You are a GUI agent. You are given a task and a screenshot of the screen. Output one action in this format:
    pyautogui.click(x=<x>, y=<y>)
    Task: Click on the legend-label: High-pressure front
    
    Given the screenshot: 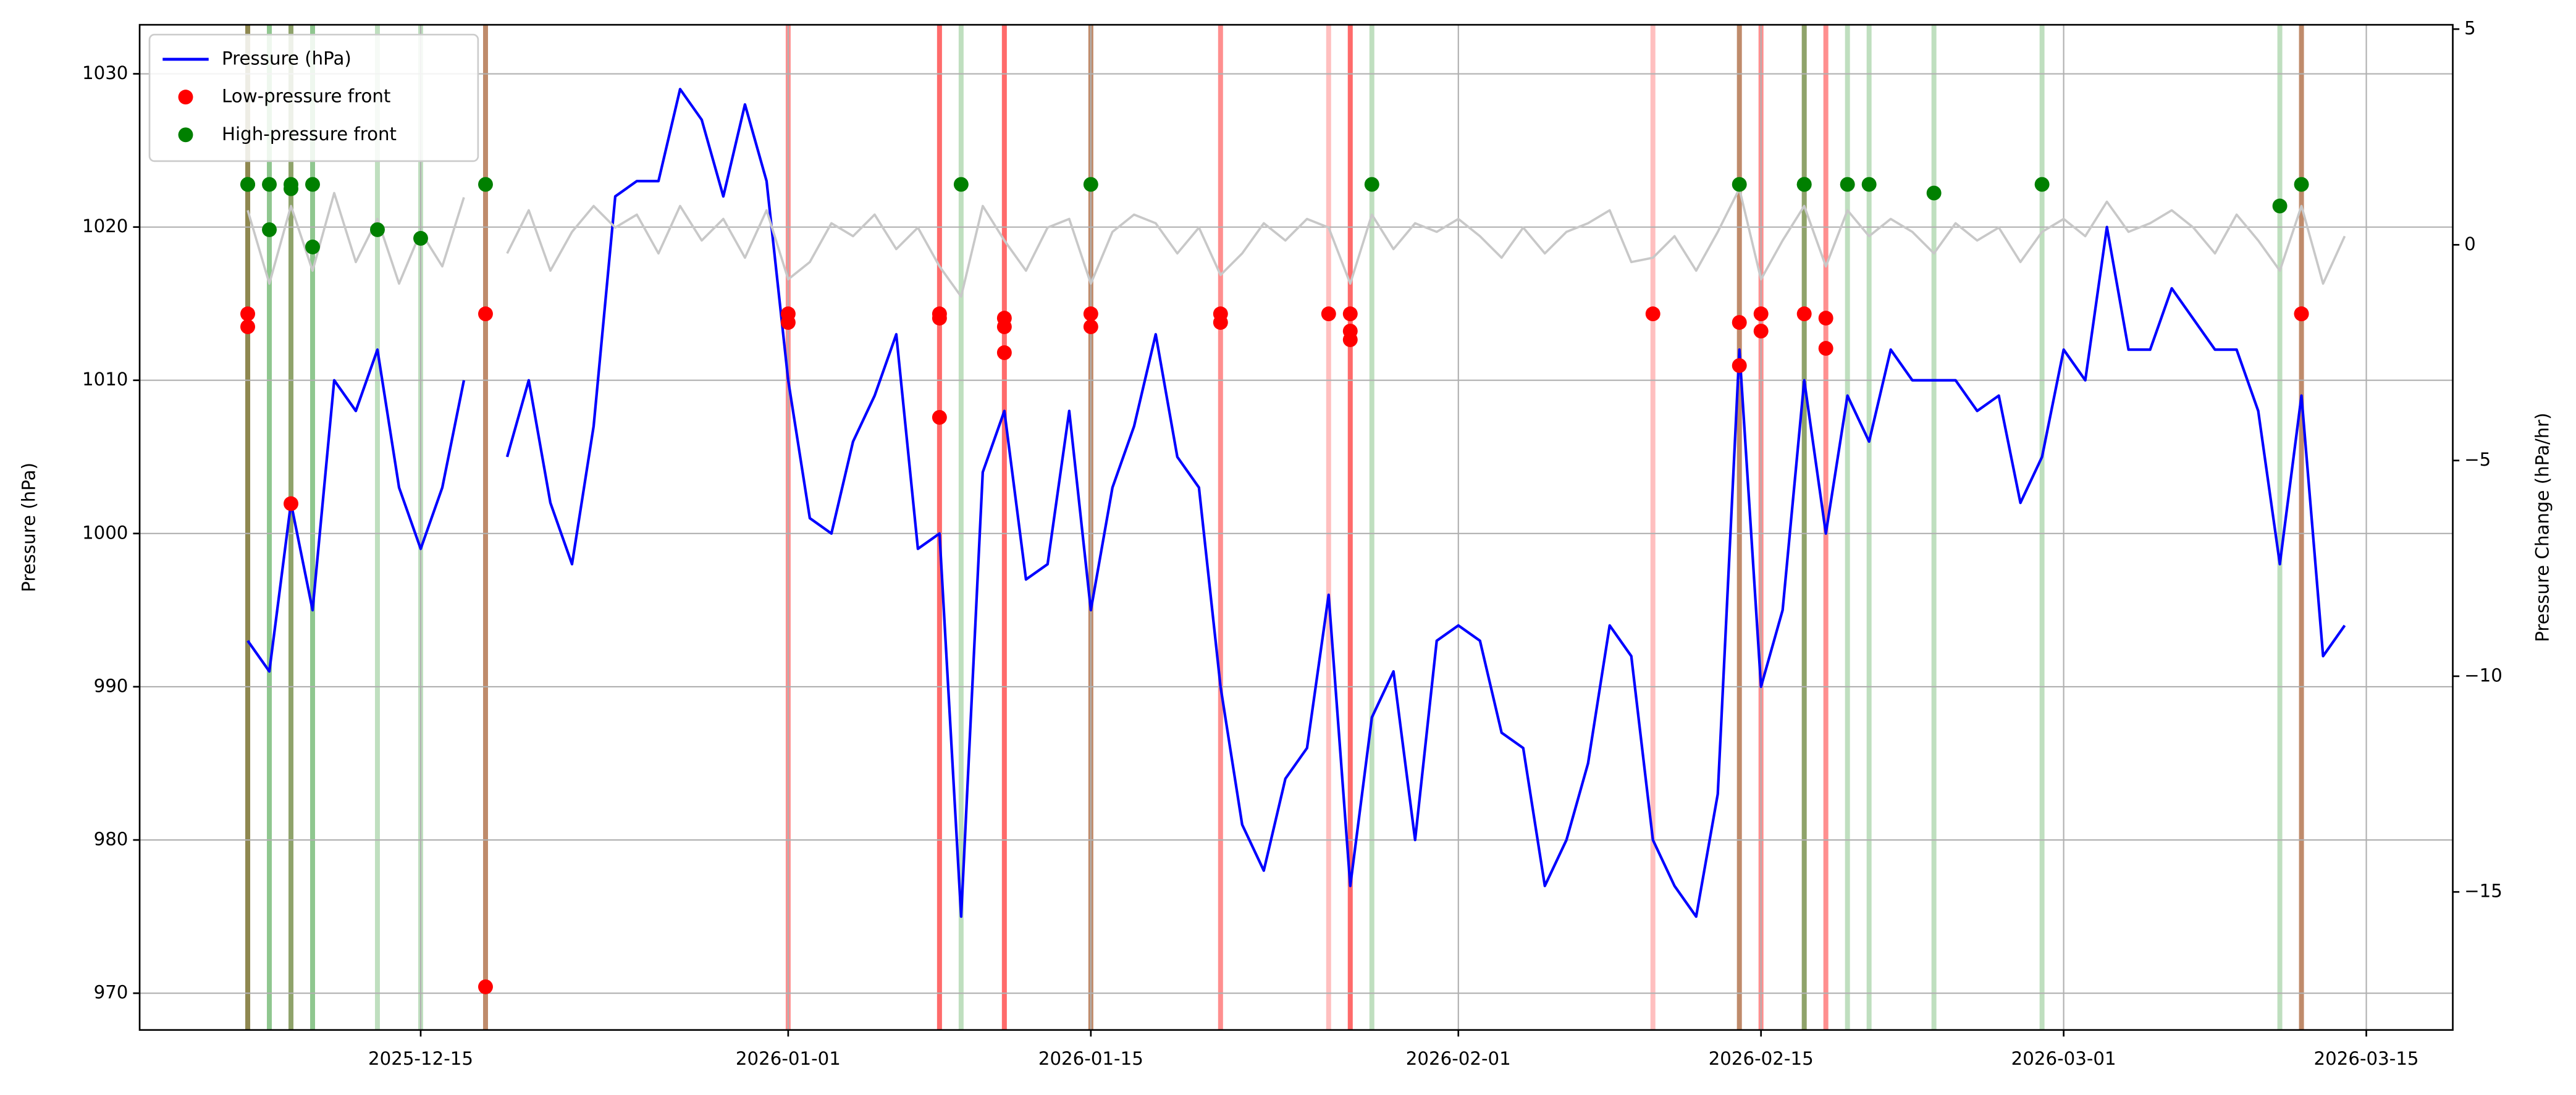 What is the action you would take?
    pyautogui.click(x=309, y=134)
    